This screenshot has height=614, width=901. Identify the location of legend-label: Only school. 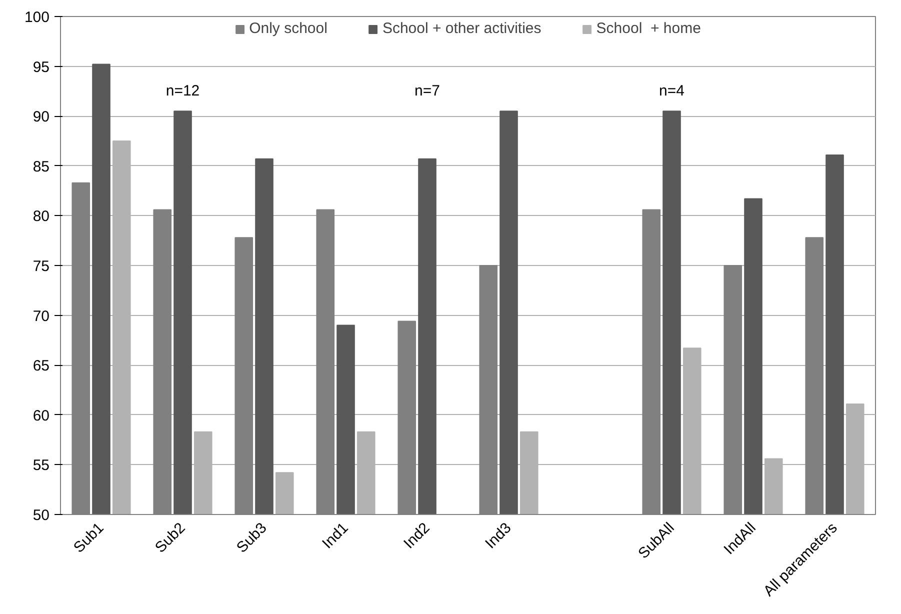
(288, 28).